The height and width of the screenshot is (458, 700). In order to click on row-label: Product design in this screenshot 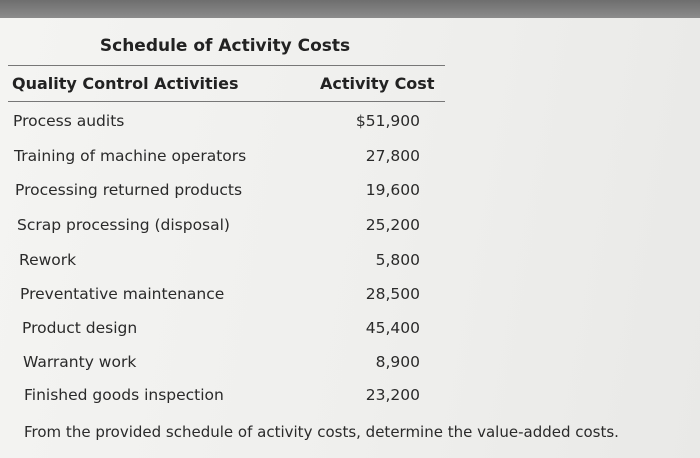, I will do `click(80, 328)`.